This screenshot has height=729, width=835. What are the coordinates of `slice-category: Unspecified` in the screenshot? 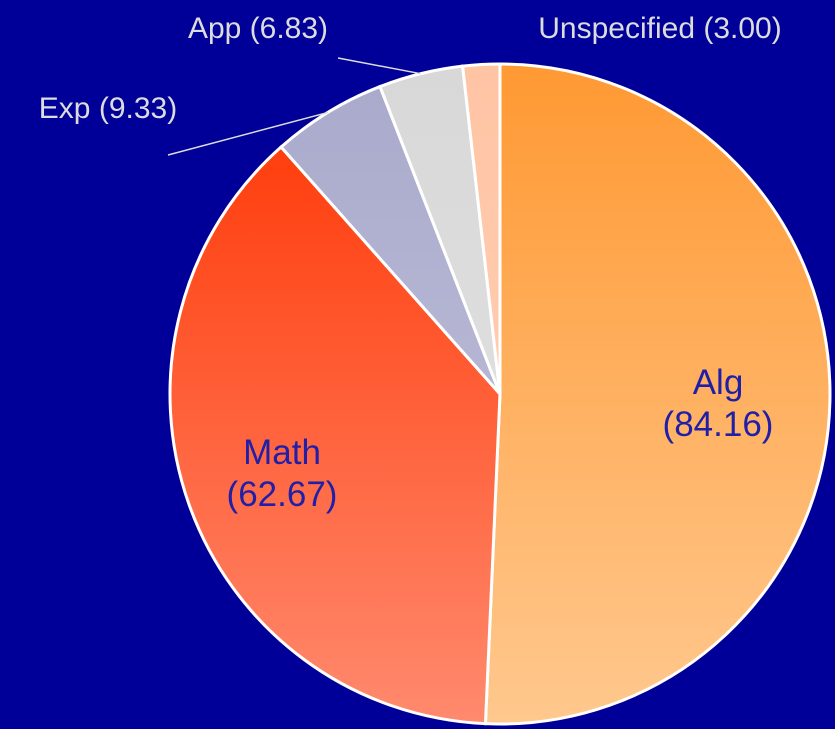 It's located at (616, 28).